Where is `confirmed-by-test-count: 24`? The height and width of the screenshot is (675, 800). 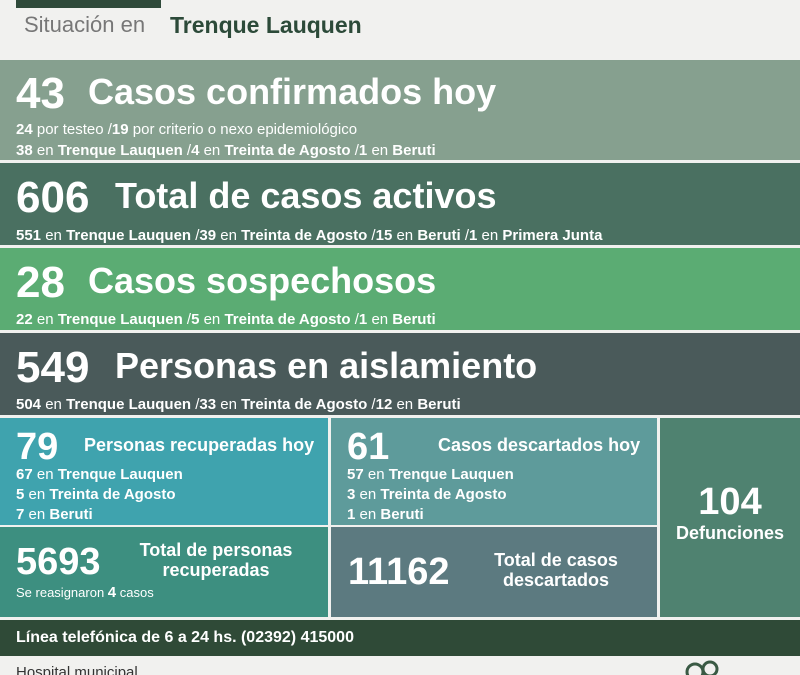
confirmed-by-test-count: 24 is located at coordinates (24, 129).